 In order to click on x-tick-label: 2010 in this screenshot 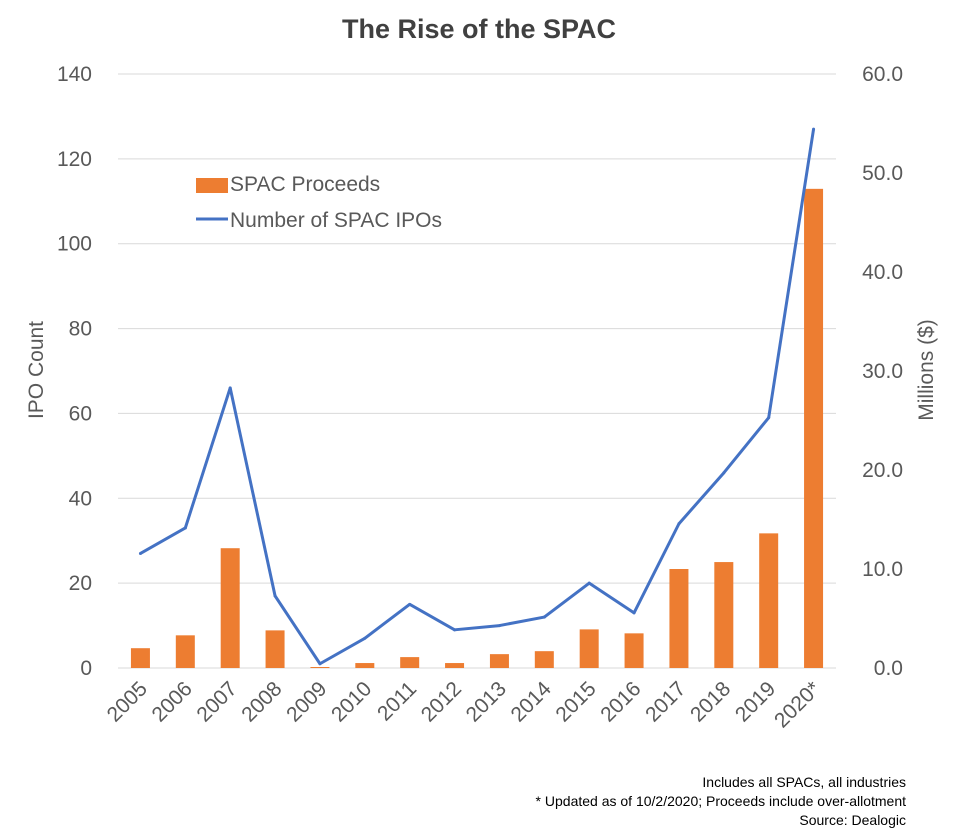, I will do `click(351, 701)`.